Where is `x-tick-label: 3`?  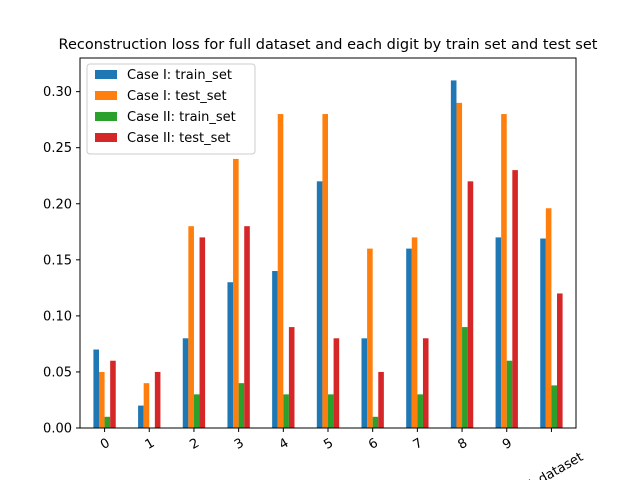 x-tick-label: 3 is located at coordinates (239, 444).